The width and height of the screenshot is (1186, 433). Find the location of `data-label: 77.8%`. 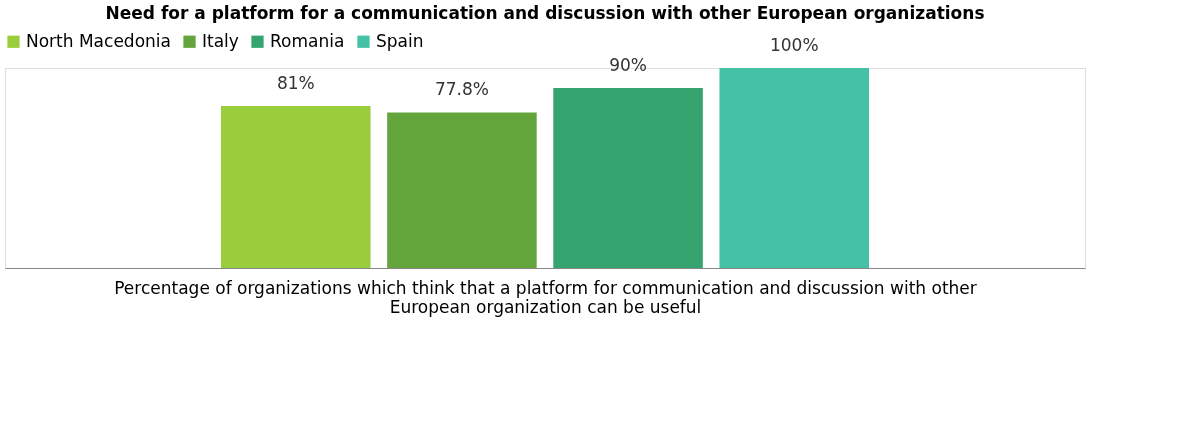

data-label: 77.8% is located at coordinates (461, 89).